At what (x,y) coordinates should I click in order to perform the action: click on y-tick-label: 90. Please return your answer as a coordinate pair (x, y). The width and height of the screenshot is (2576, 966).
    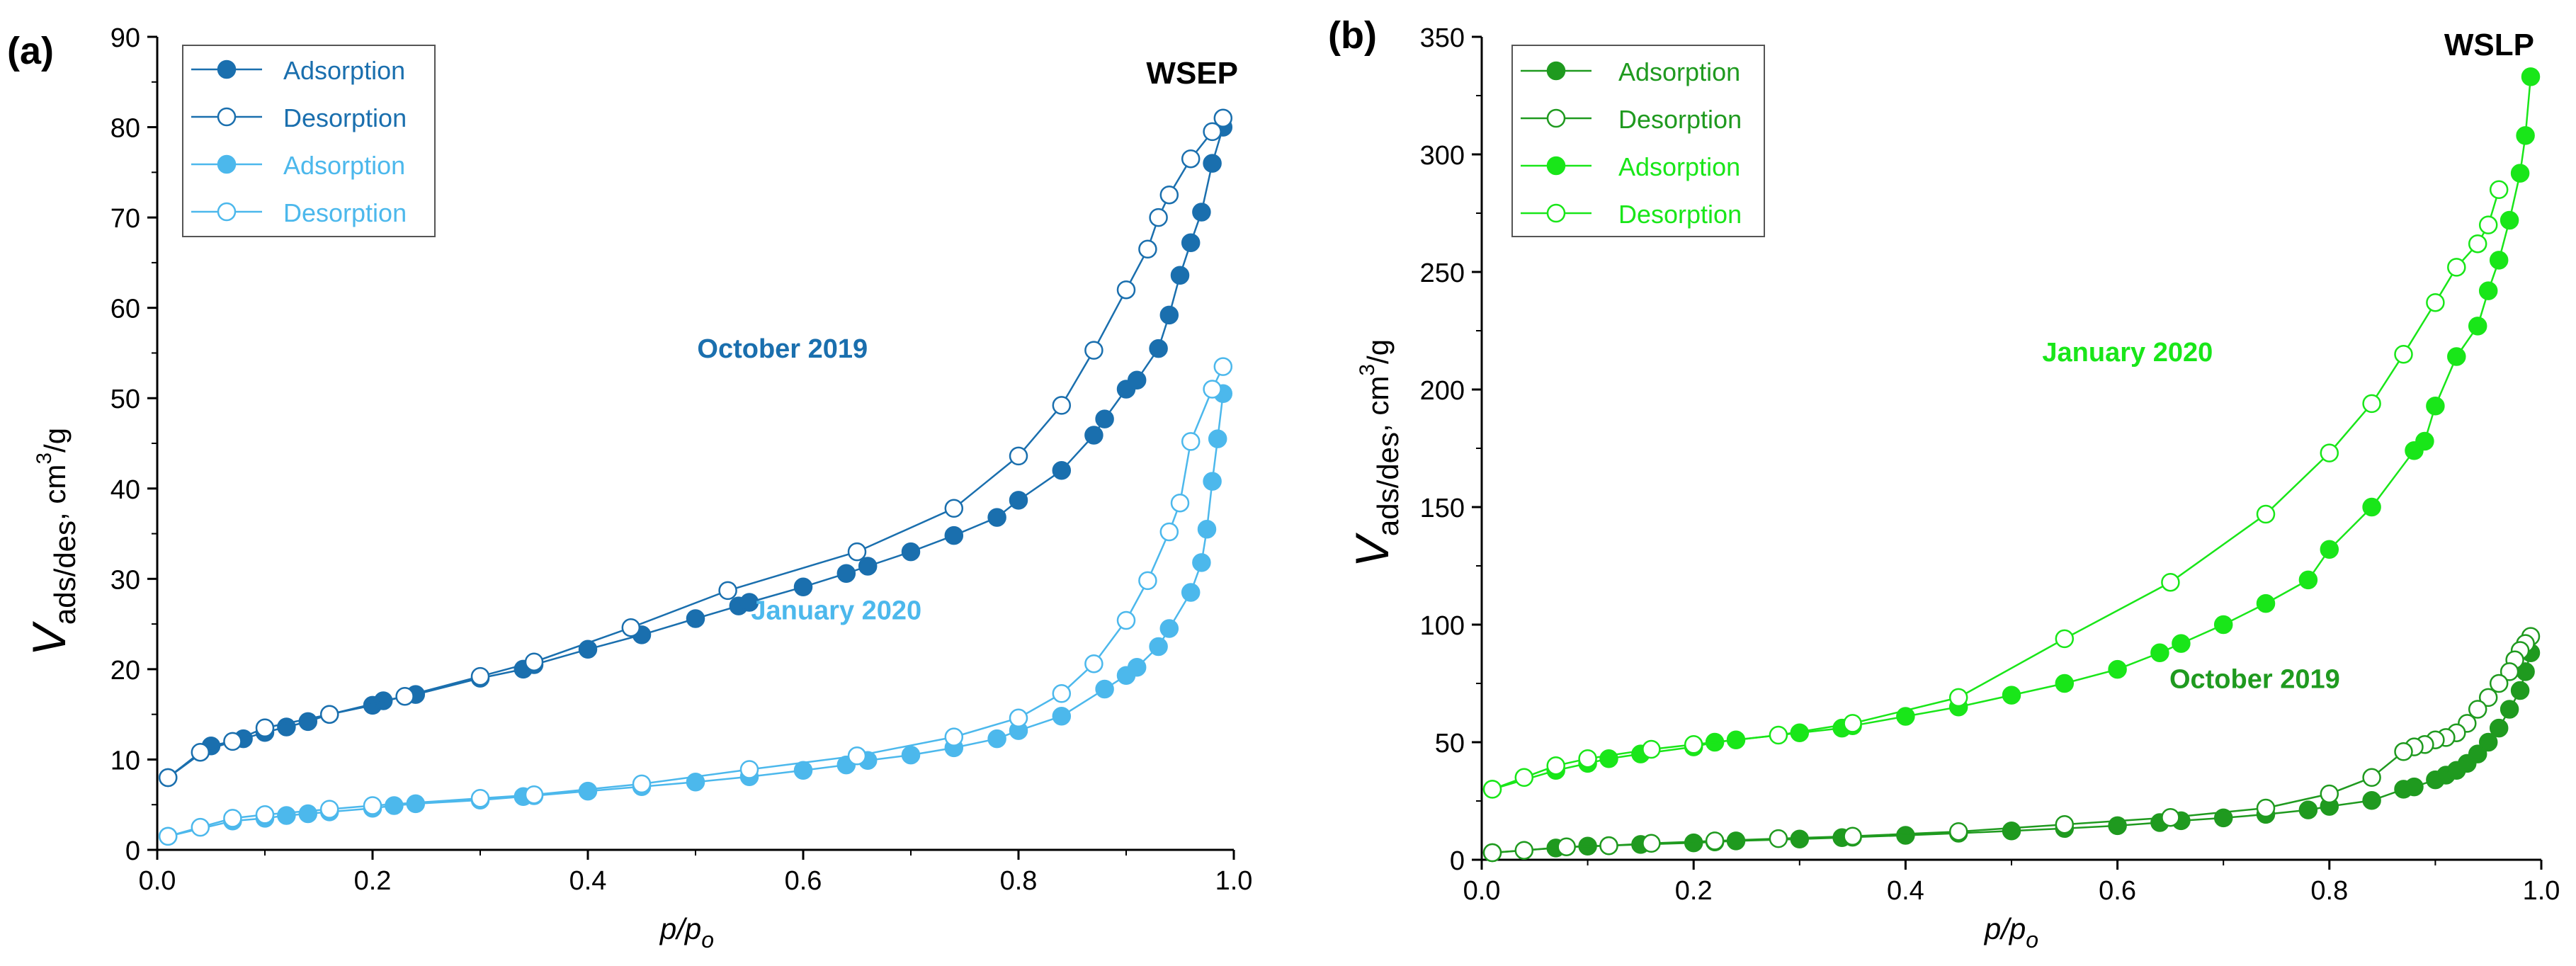
    Looking at the image, I should click on (125, 38).